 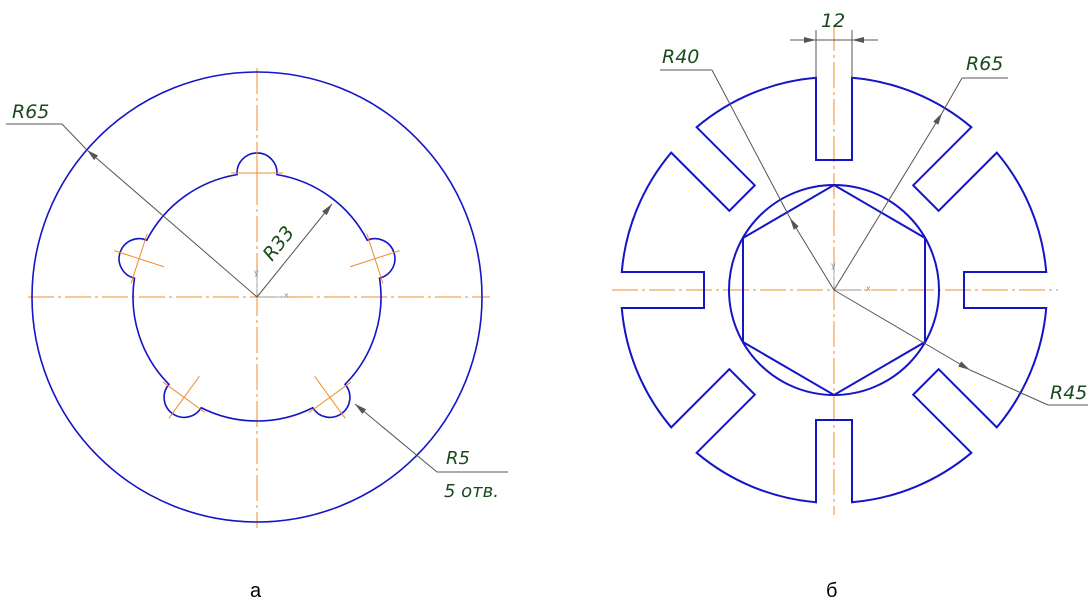 What do you see at coordinates (920, 184) in the screenshot?
I see `figure-b-r65-dimension` at bounding box center [920, 184].